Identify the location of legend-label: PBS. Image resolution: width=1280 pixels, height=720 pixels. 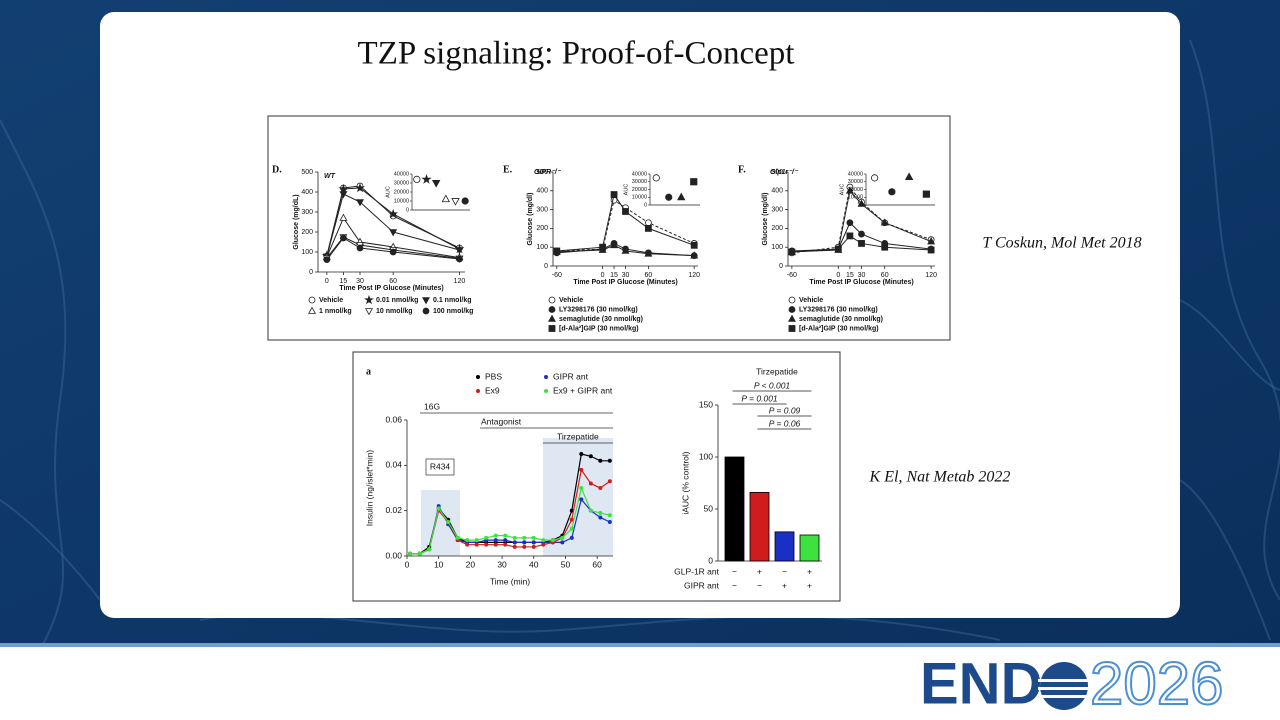
(493, 376).